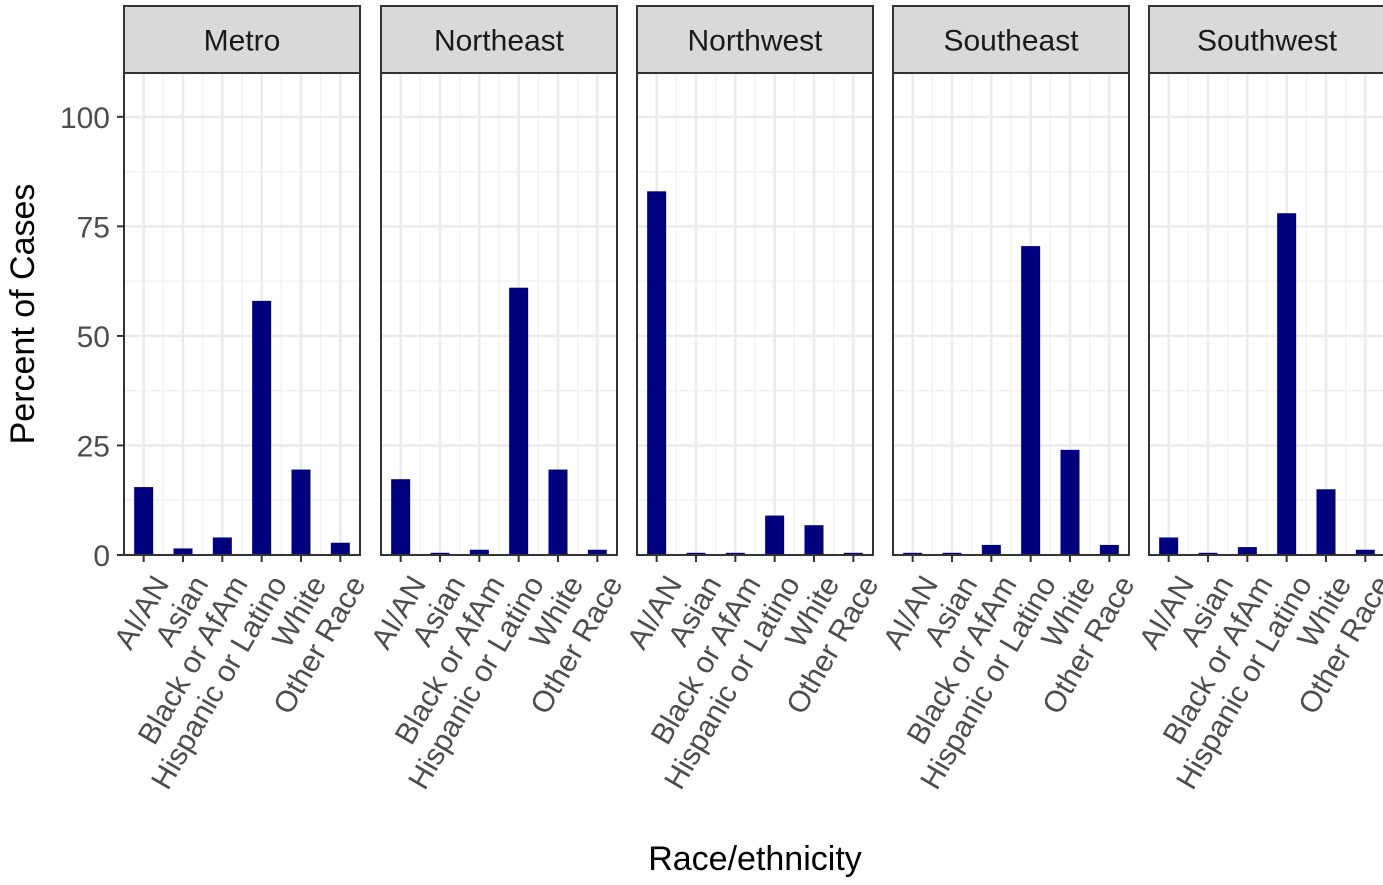 This screenshot has height=885, width=1383. I want to click on y-tick-label: 75, so click(93, 227).